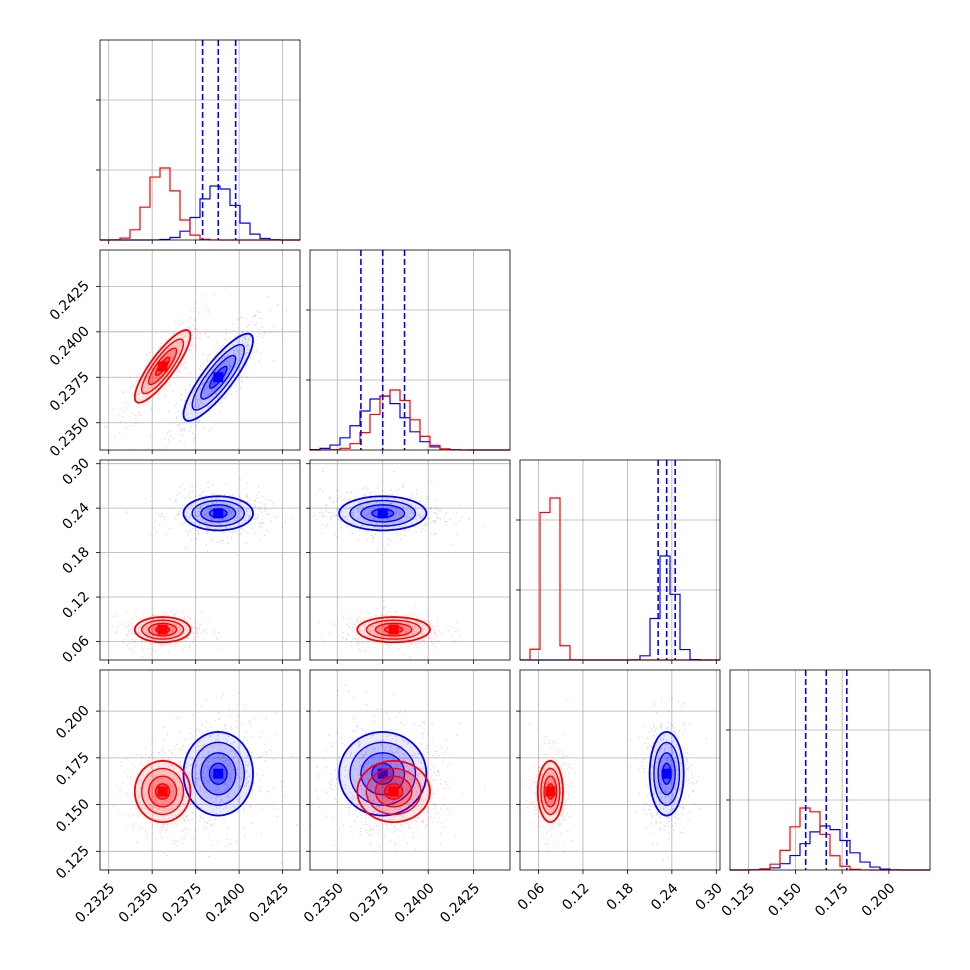  What do you see at coordinates (739, 900) in the screenshot?
I see `x-tick-label: 0.125` at bounding box center [739, 900].